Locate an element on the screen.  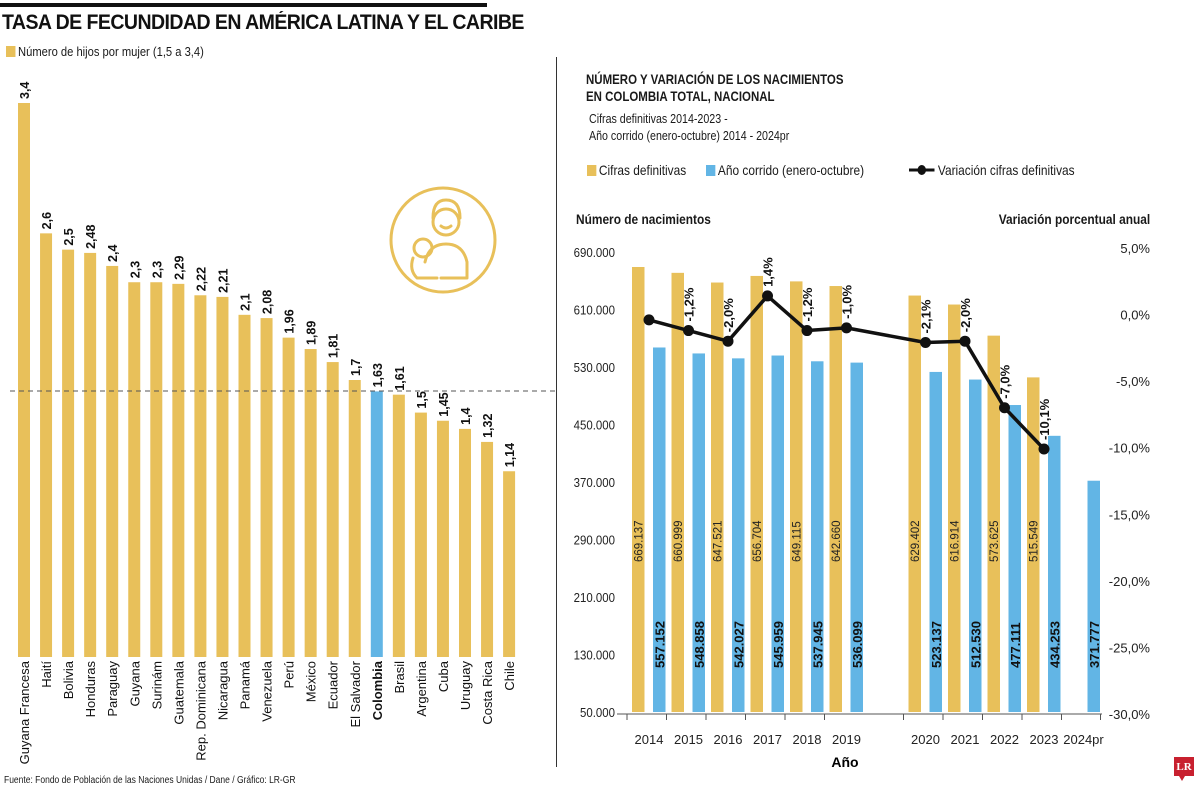
fertility-value-label: 1,32 is located at coordinates (488, 426).